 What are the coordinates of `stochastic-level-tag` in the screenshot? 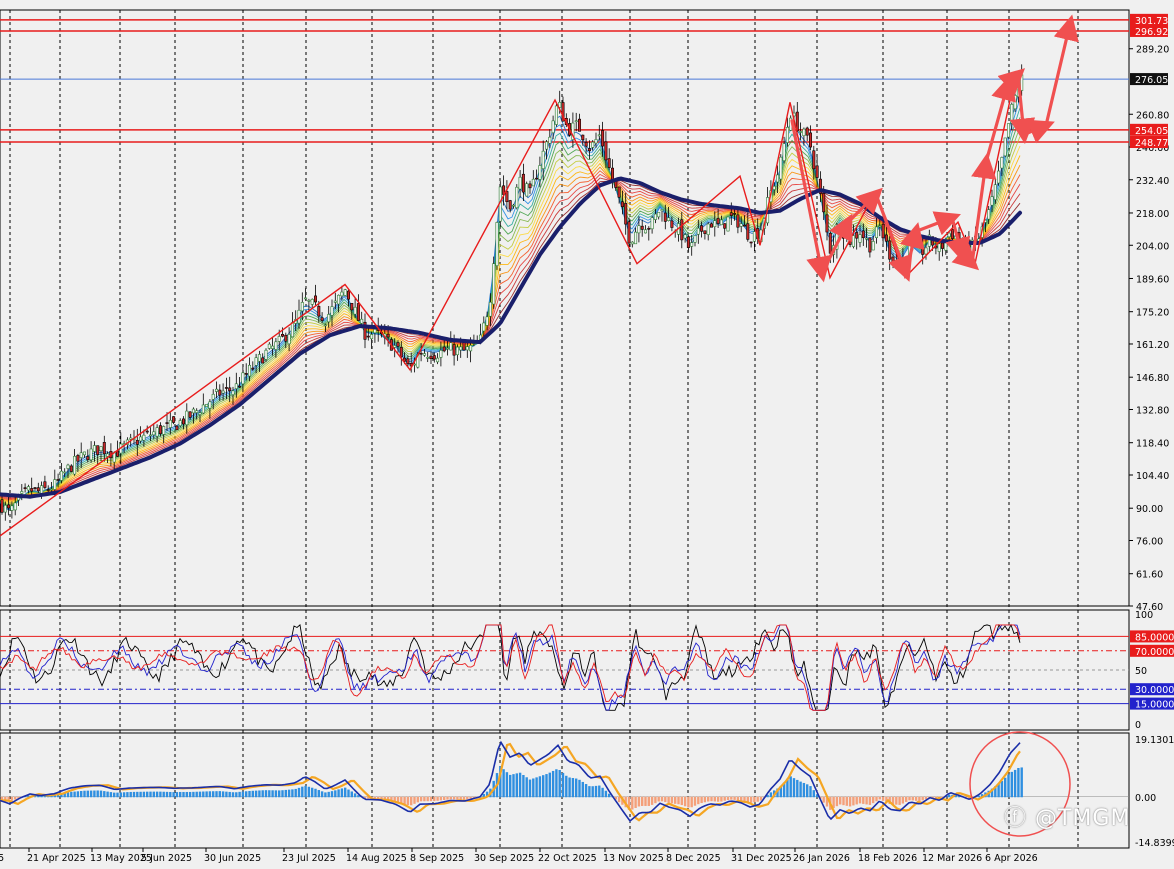 It's located at (1152, 703).